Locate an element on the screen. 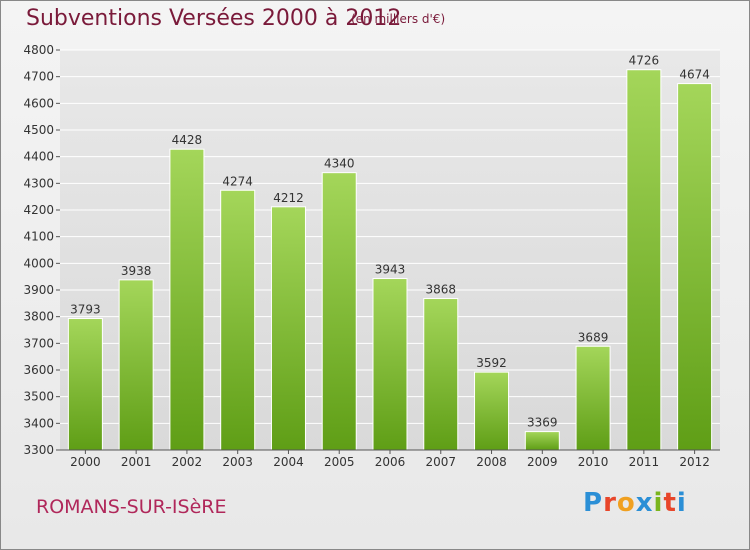 This screenshot has height=550, width=750. x-tick-label: 2003 is located at coordinates (237, 462).